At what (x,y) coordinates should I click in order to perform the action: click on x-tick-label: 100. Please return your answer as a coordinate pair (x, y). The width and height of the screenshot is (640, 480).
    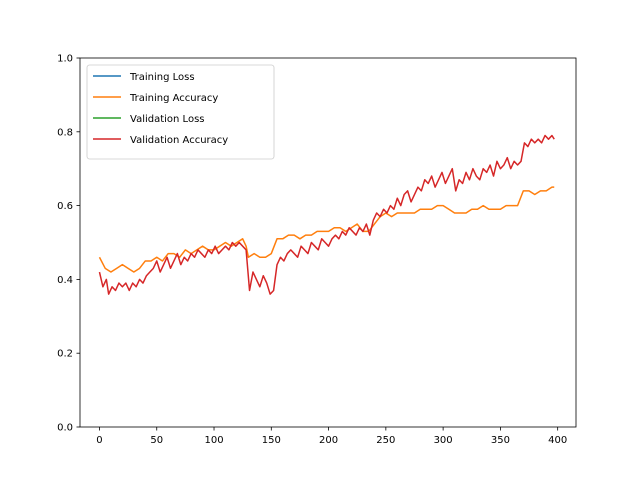
    Looking at the image, I should click on (213, 440).